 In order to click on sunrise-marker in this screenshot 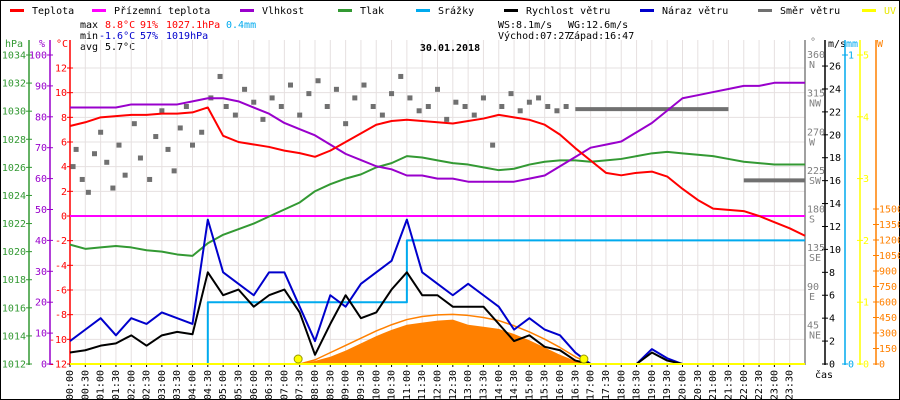, I will do `click(298, 359)`.